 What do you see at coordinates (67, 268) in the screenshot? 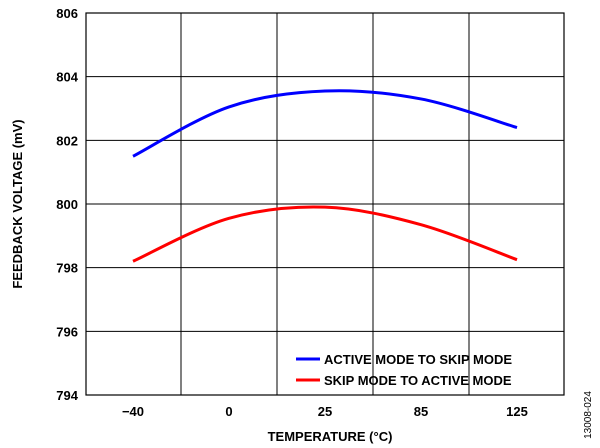
I see `y-tick-label-798: 798` at bounding box center [67, 268].